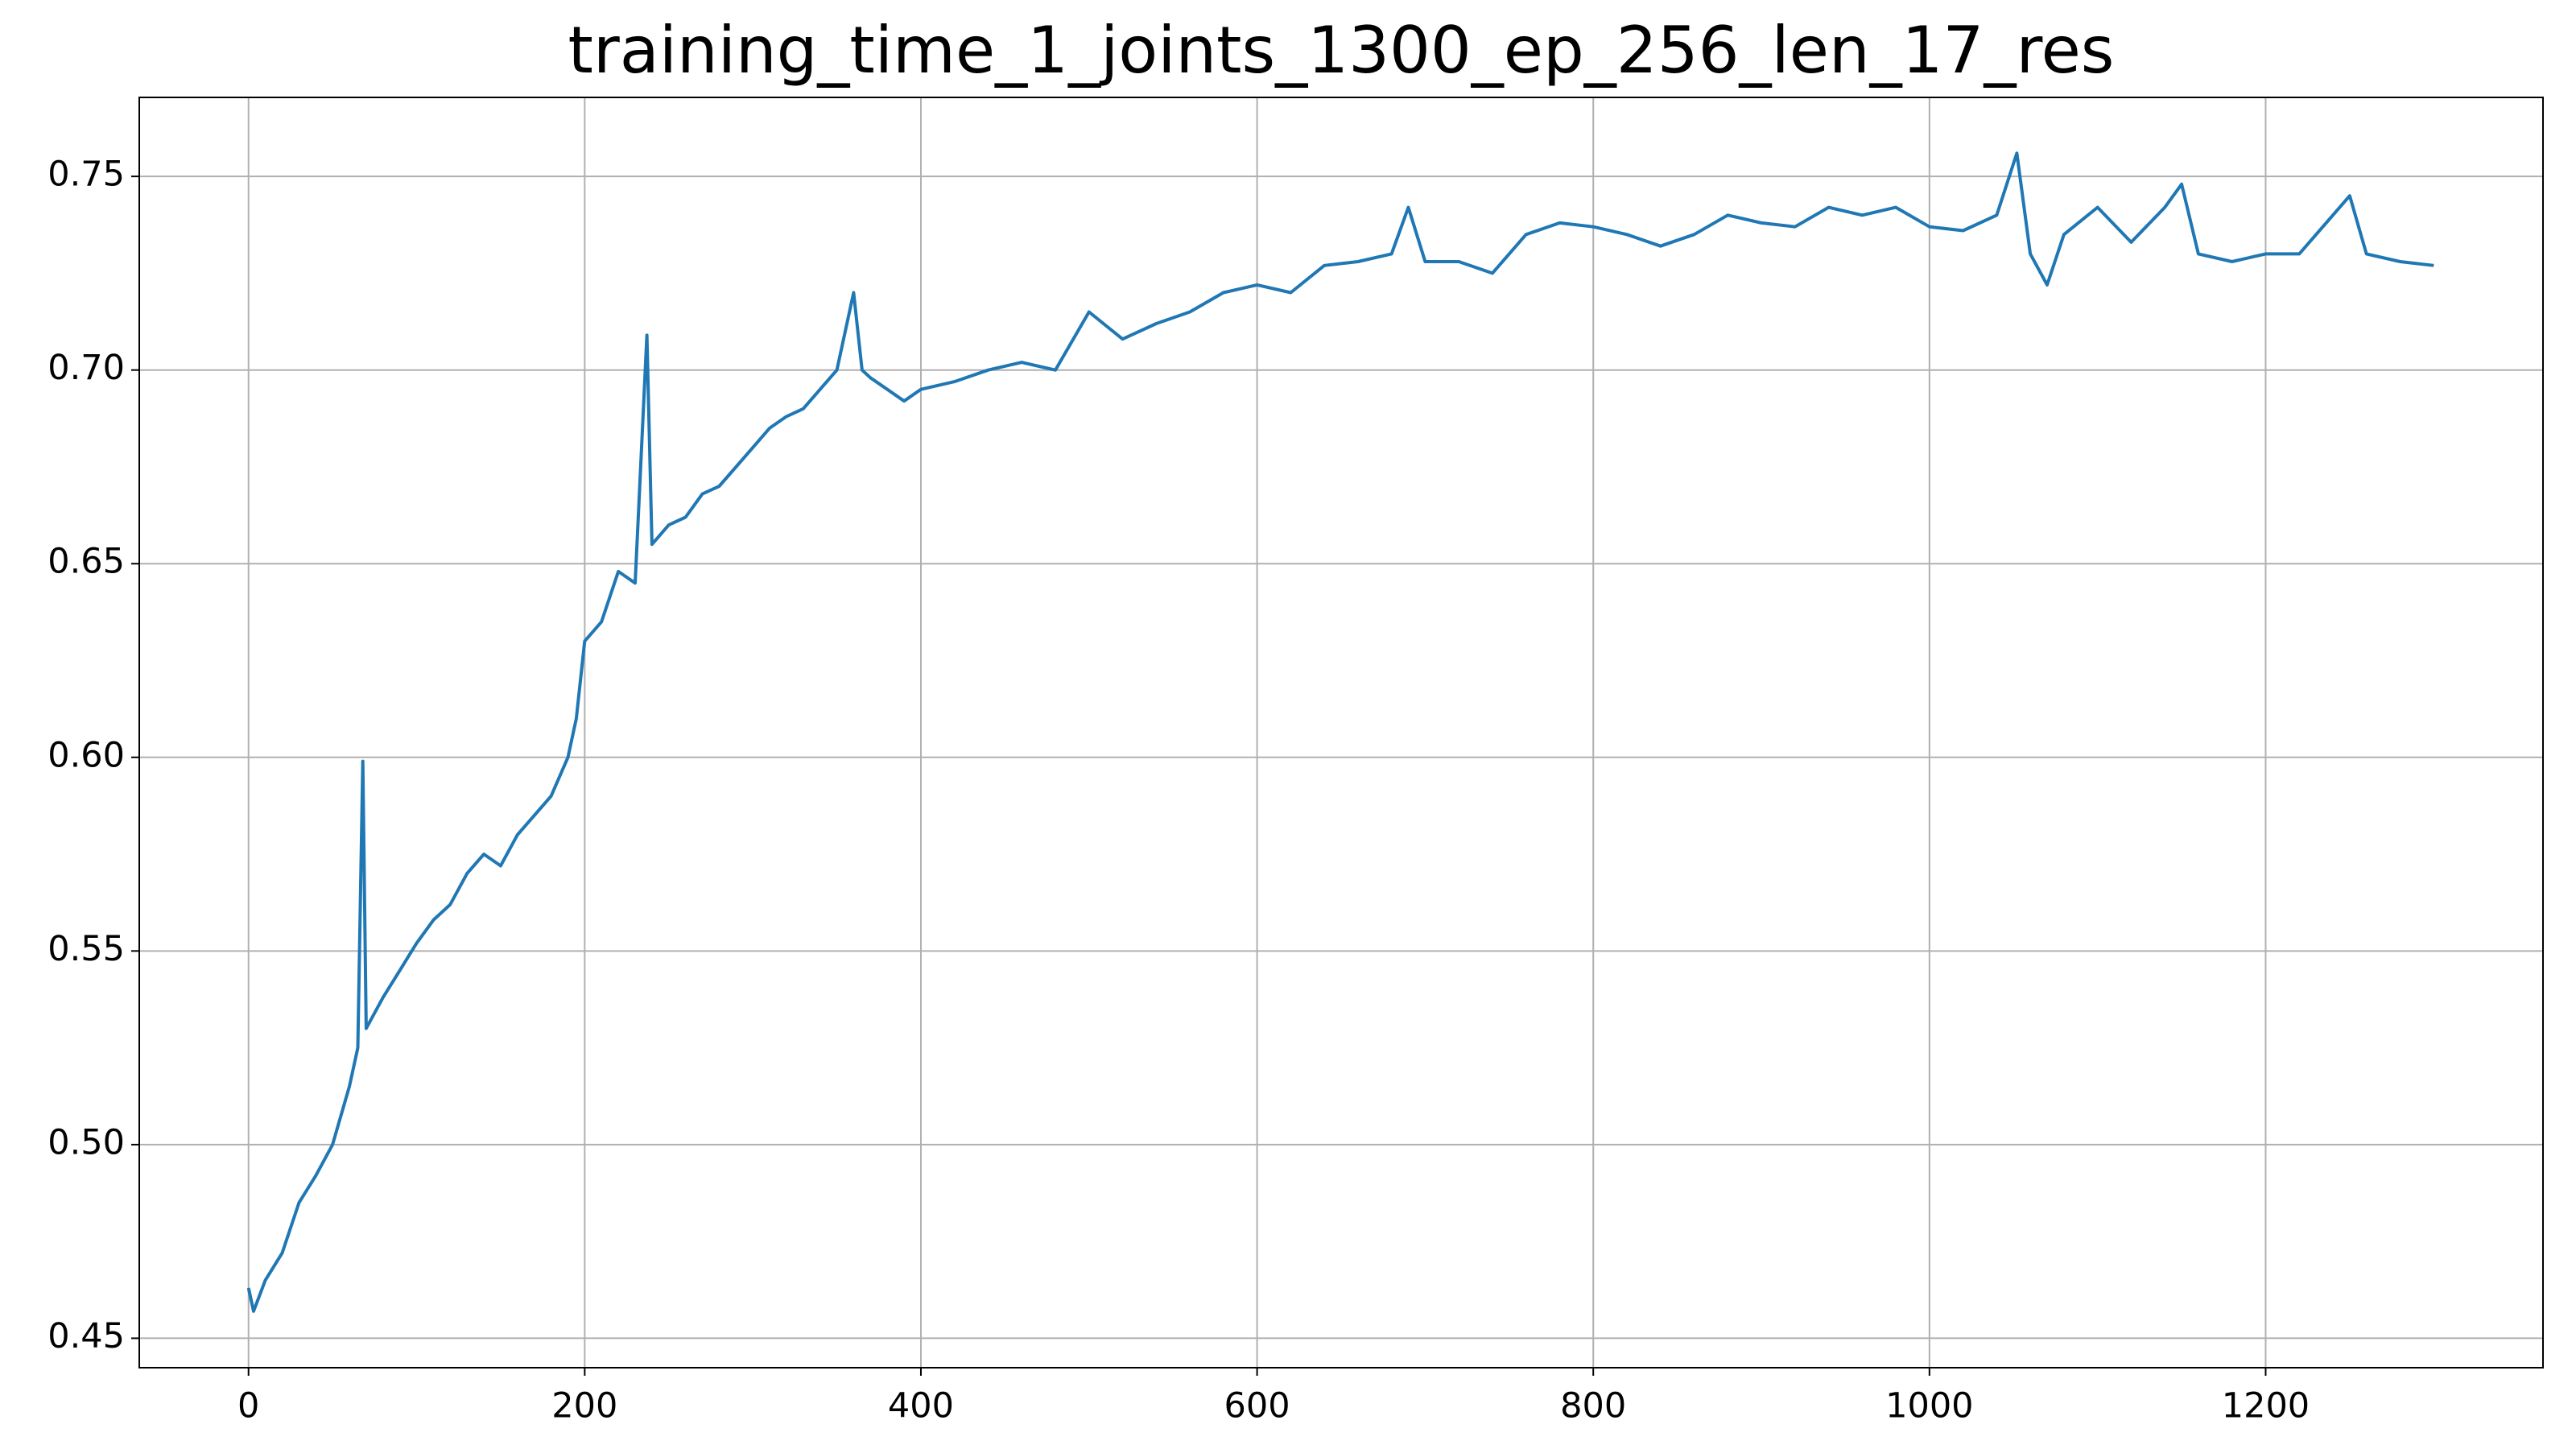 This screenshot has height=1449, width=2576. Describe the element at coordinates (1929, 1406) in the screenshot. I see `x-tick-label: 1000` at that location.